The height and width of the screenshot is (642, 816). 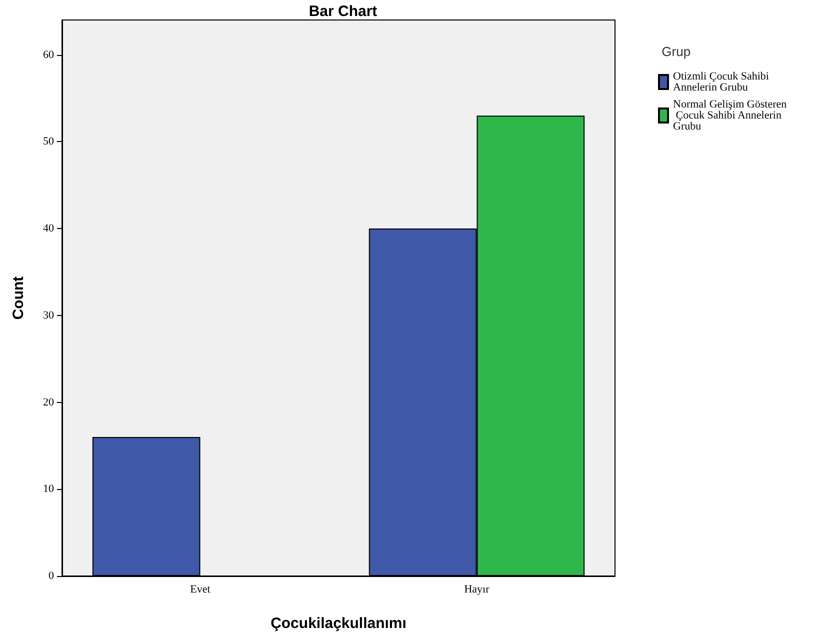 What do you see at coordinates (343, 11) in the screenshot?
I see `chart-title: Bar Chart` at bounding box center [343, 11].